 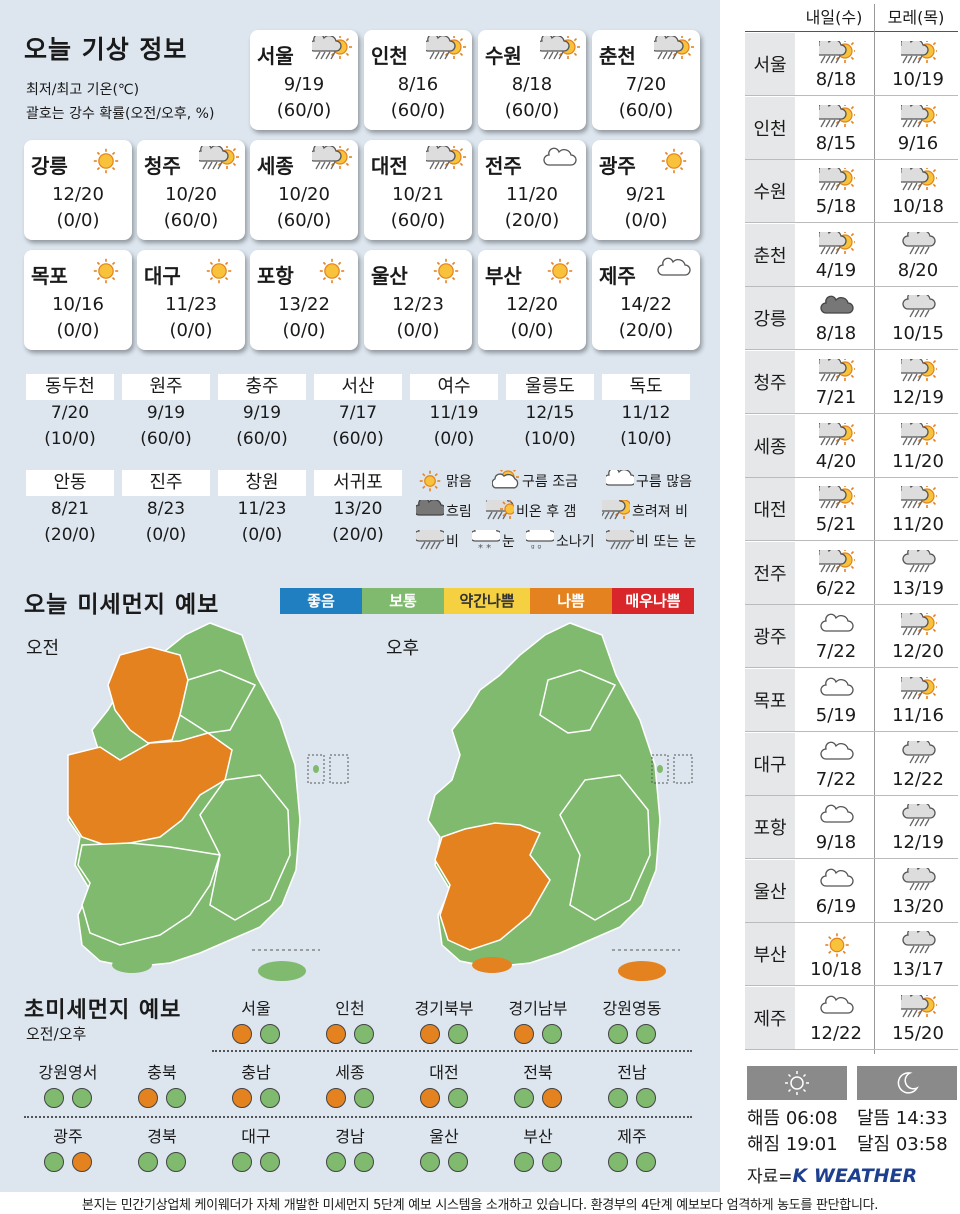 I want to click on city-card: 춘천 7/20 (60/0), so click(x=646, y=80).